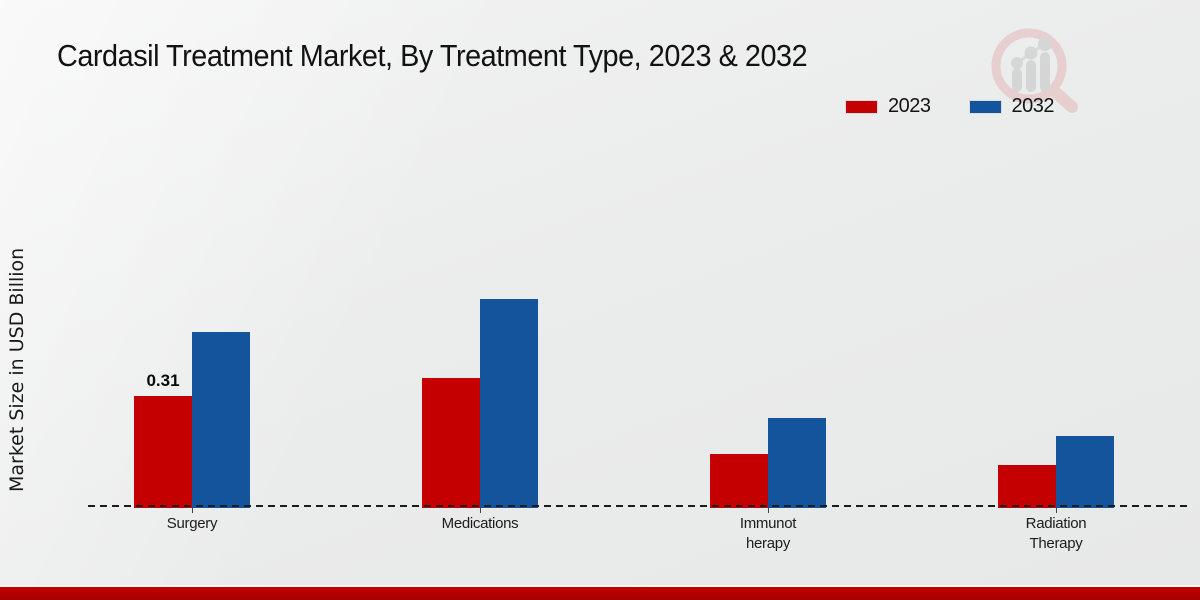 This screenshot has height=600, width=1200. What do you see at coordinates (1056, 534) in the screenshot?
I see `category-label-radiation-therapy: Radiation Therapy` at bounding box center [1056, 534].